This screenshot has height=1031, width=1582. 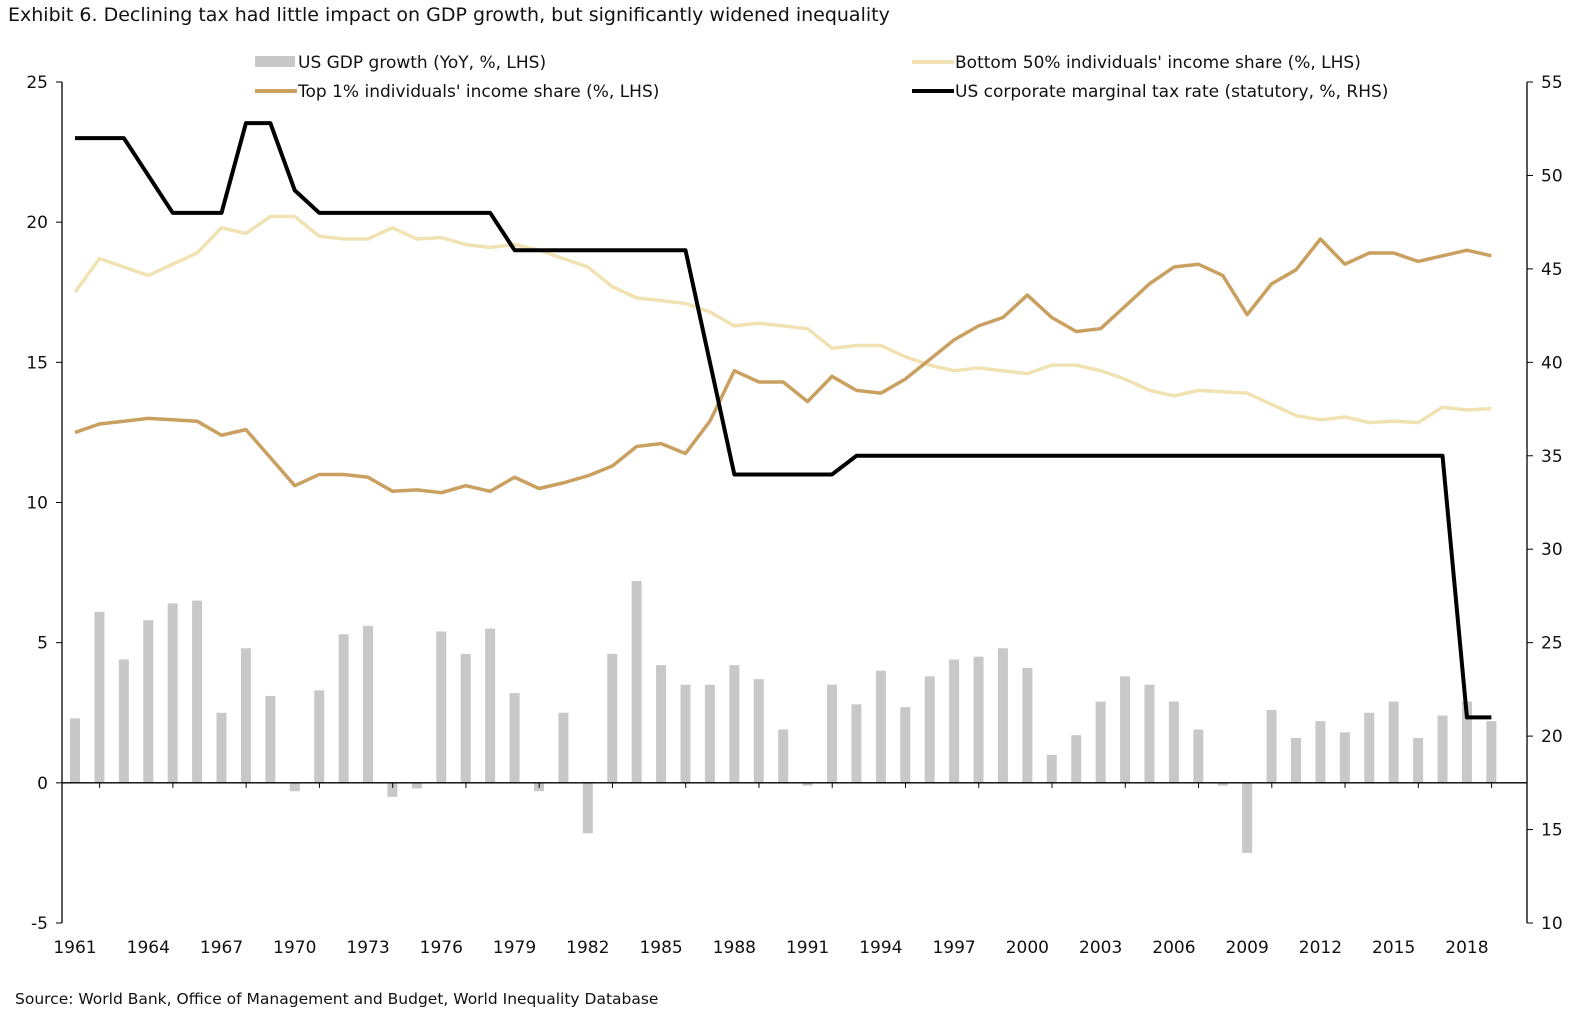 I want to click on left-tick-label: 5, so click(x=42, y=644).